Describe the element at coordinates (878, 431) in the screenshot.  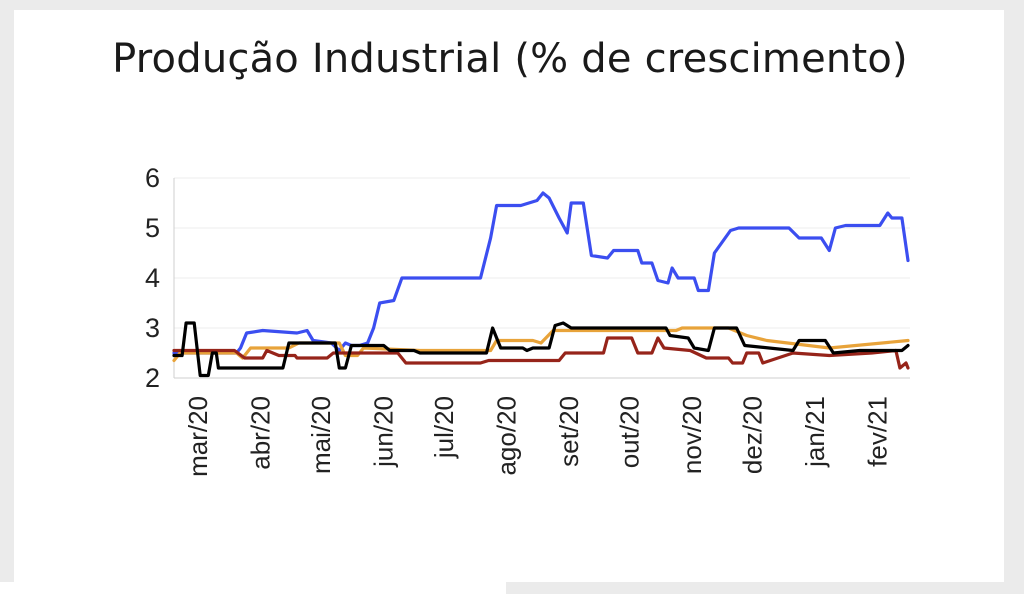
I see `x-tick-label: fev/21` at that location.